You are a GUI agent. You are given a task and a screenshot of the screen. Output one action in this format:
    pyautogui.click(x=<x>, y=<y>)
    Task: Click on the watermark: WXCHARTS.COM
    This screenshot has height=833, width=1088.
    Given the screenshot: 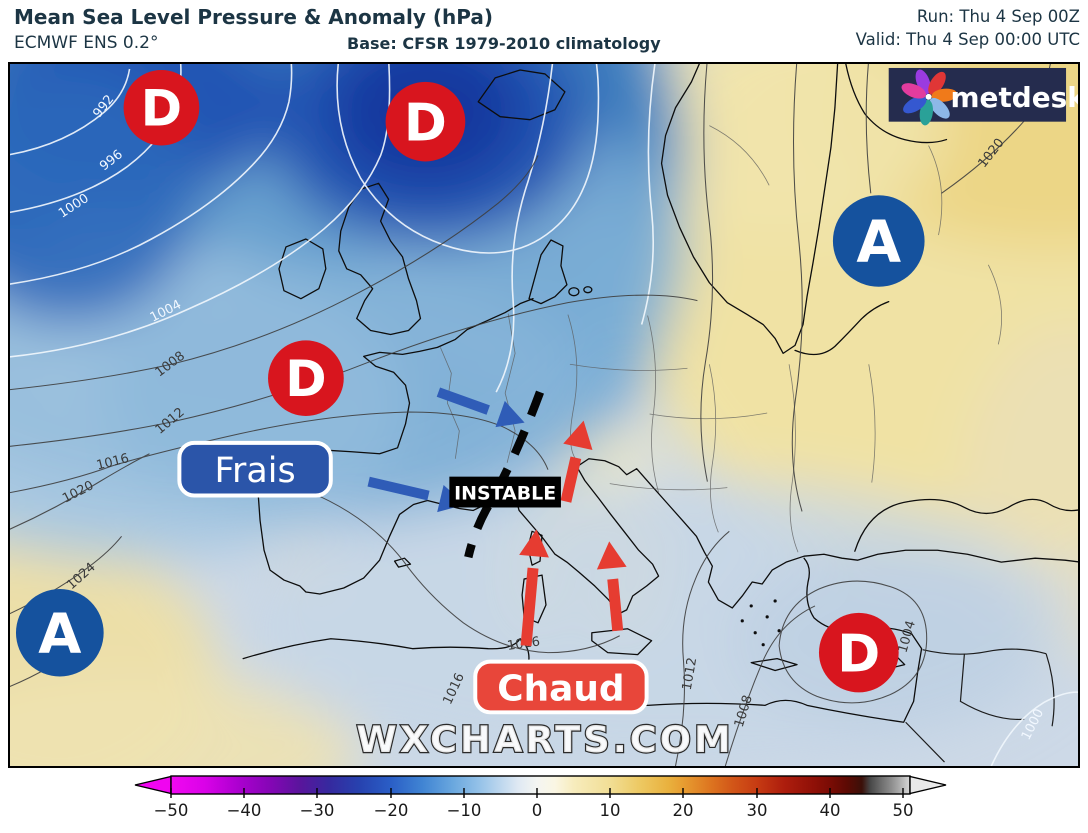 What is the action you would take?
    pyautogui.click(x=544, y=739)
    